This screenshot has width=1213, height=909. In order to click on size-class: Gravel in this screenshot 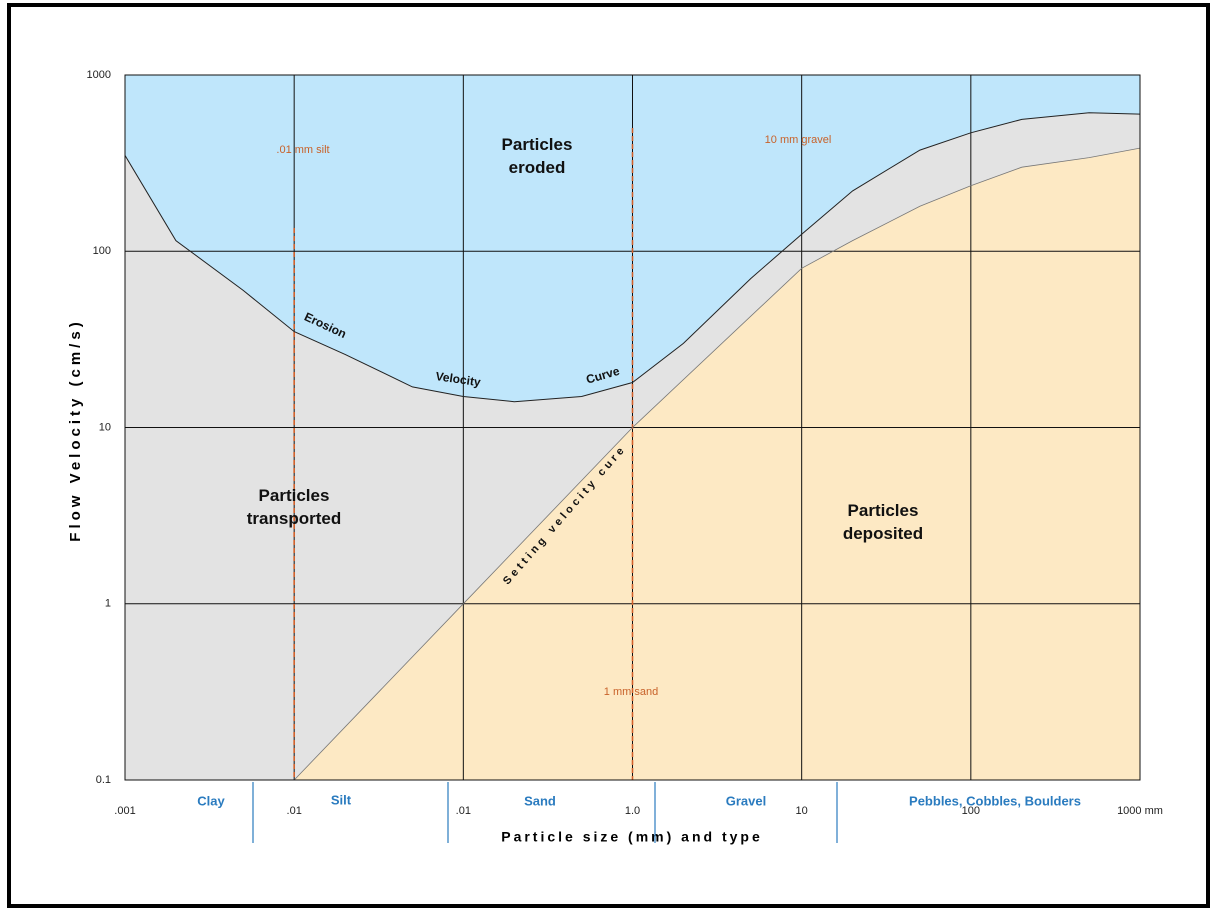, I will do `click(746, 800)`.